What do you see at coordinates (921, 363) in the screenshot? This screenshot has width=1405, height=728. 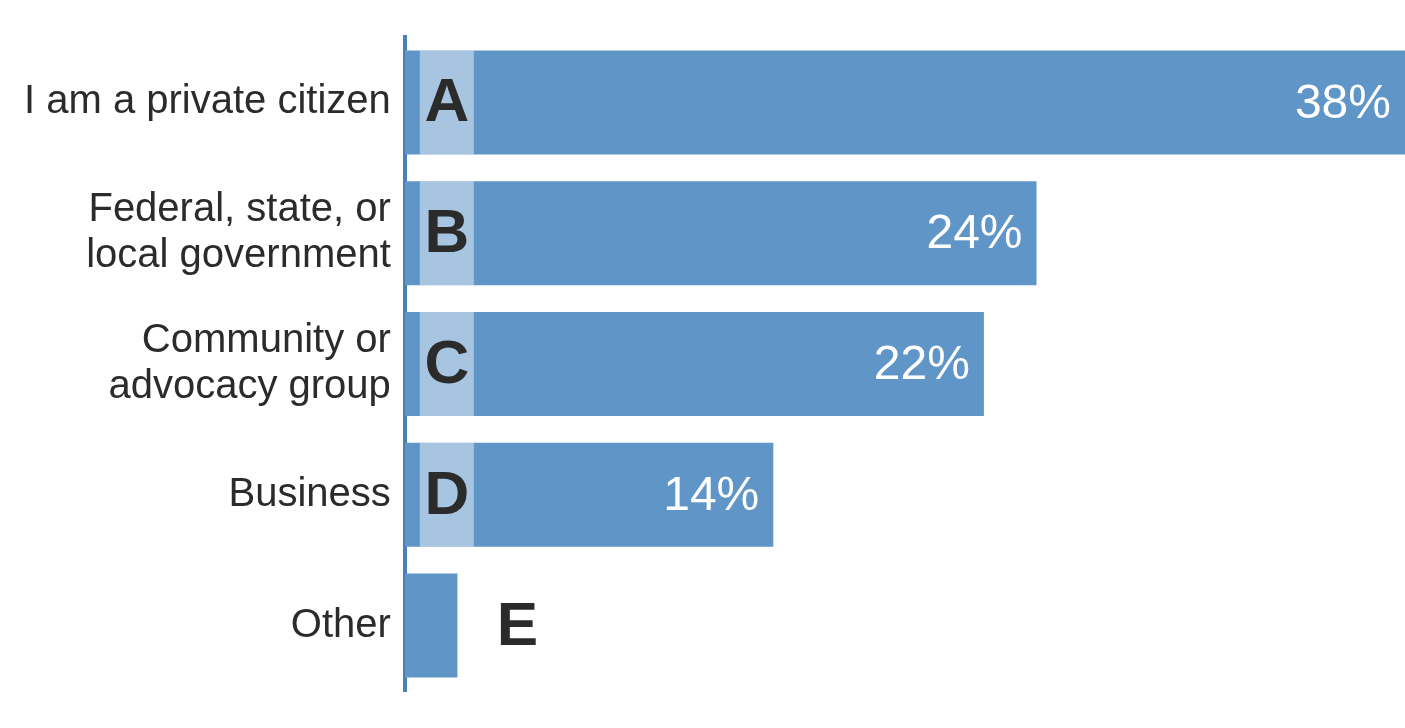 I see `data-label: 22%` at bounding box center [921, 363].